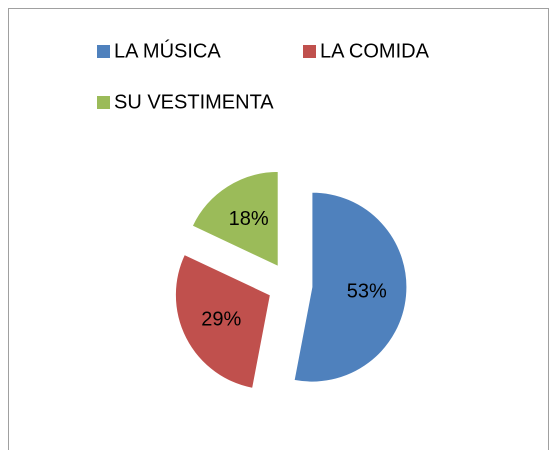 The width and height of the screenshot is (559, 450). Describe the element at coordinates (194, 102) in the screenshot. I see `legend-label: SU VESTIMENTA` at that location.